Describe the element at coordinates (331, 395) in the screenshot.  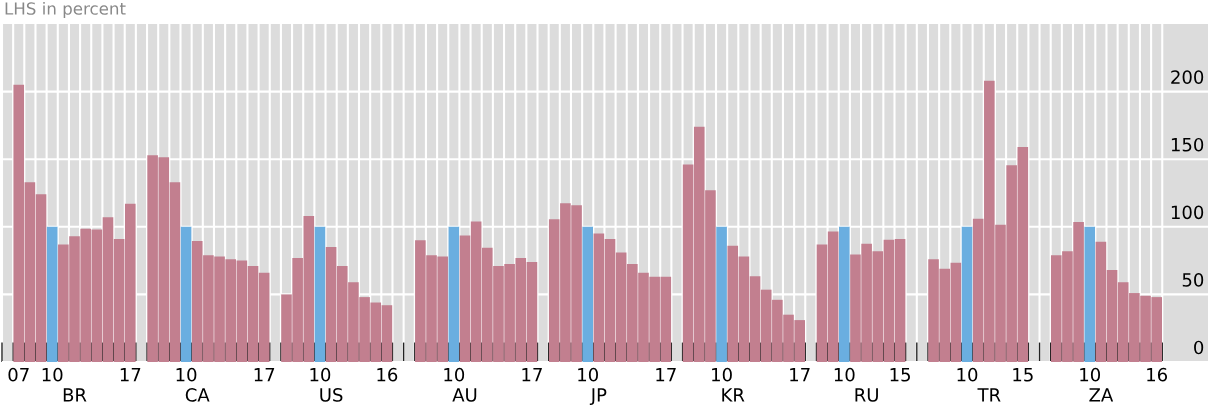
I see `x-tick-label: US` at that location.